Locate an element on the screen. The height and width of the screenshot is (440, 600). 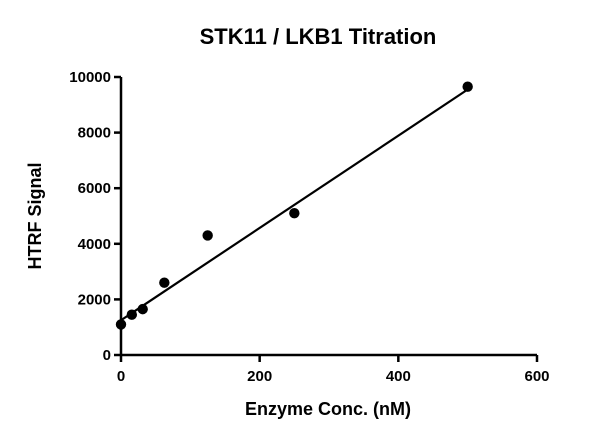
y-tick-label: 4000 is located at coordinates (94, 244).